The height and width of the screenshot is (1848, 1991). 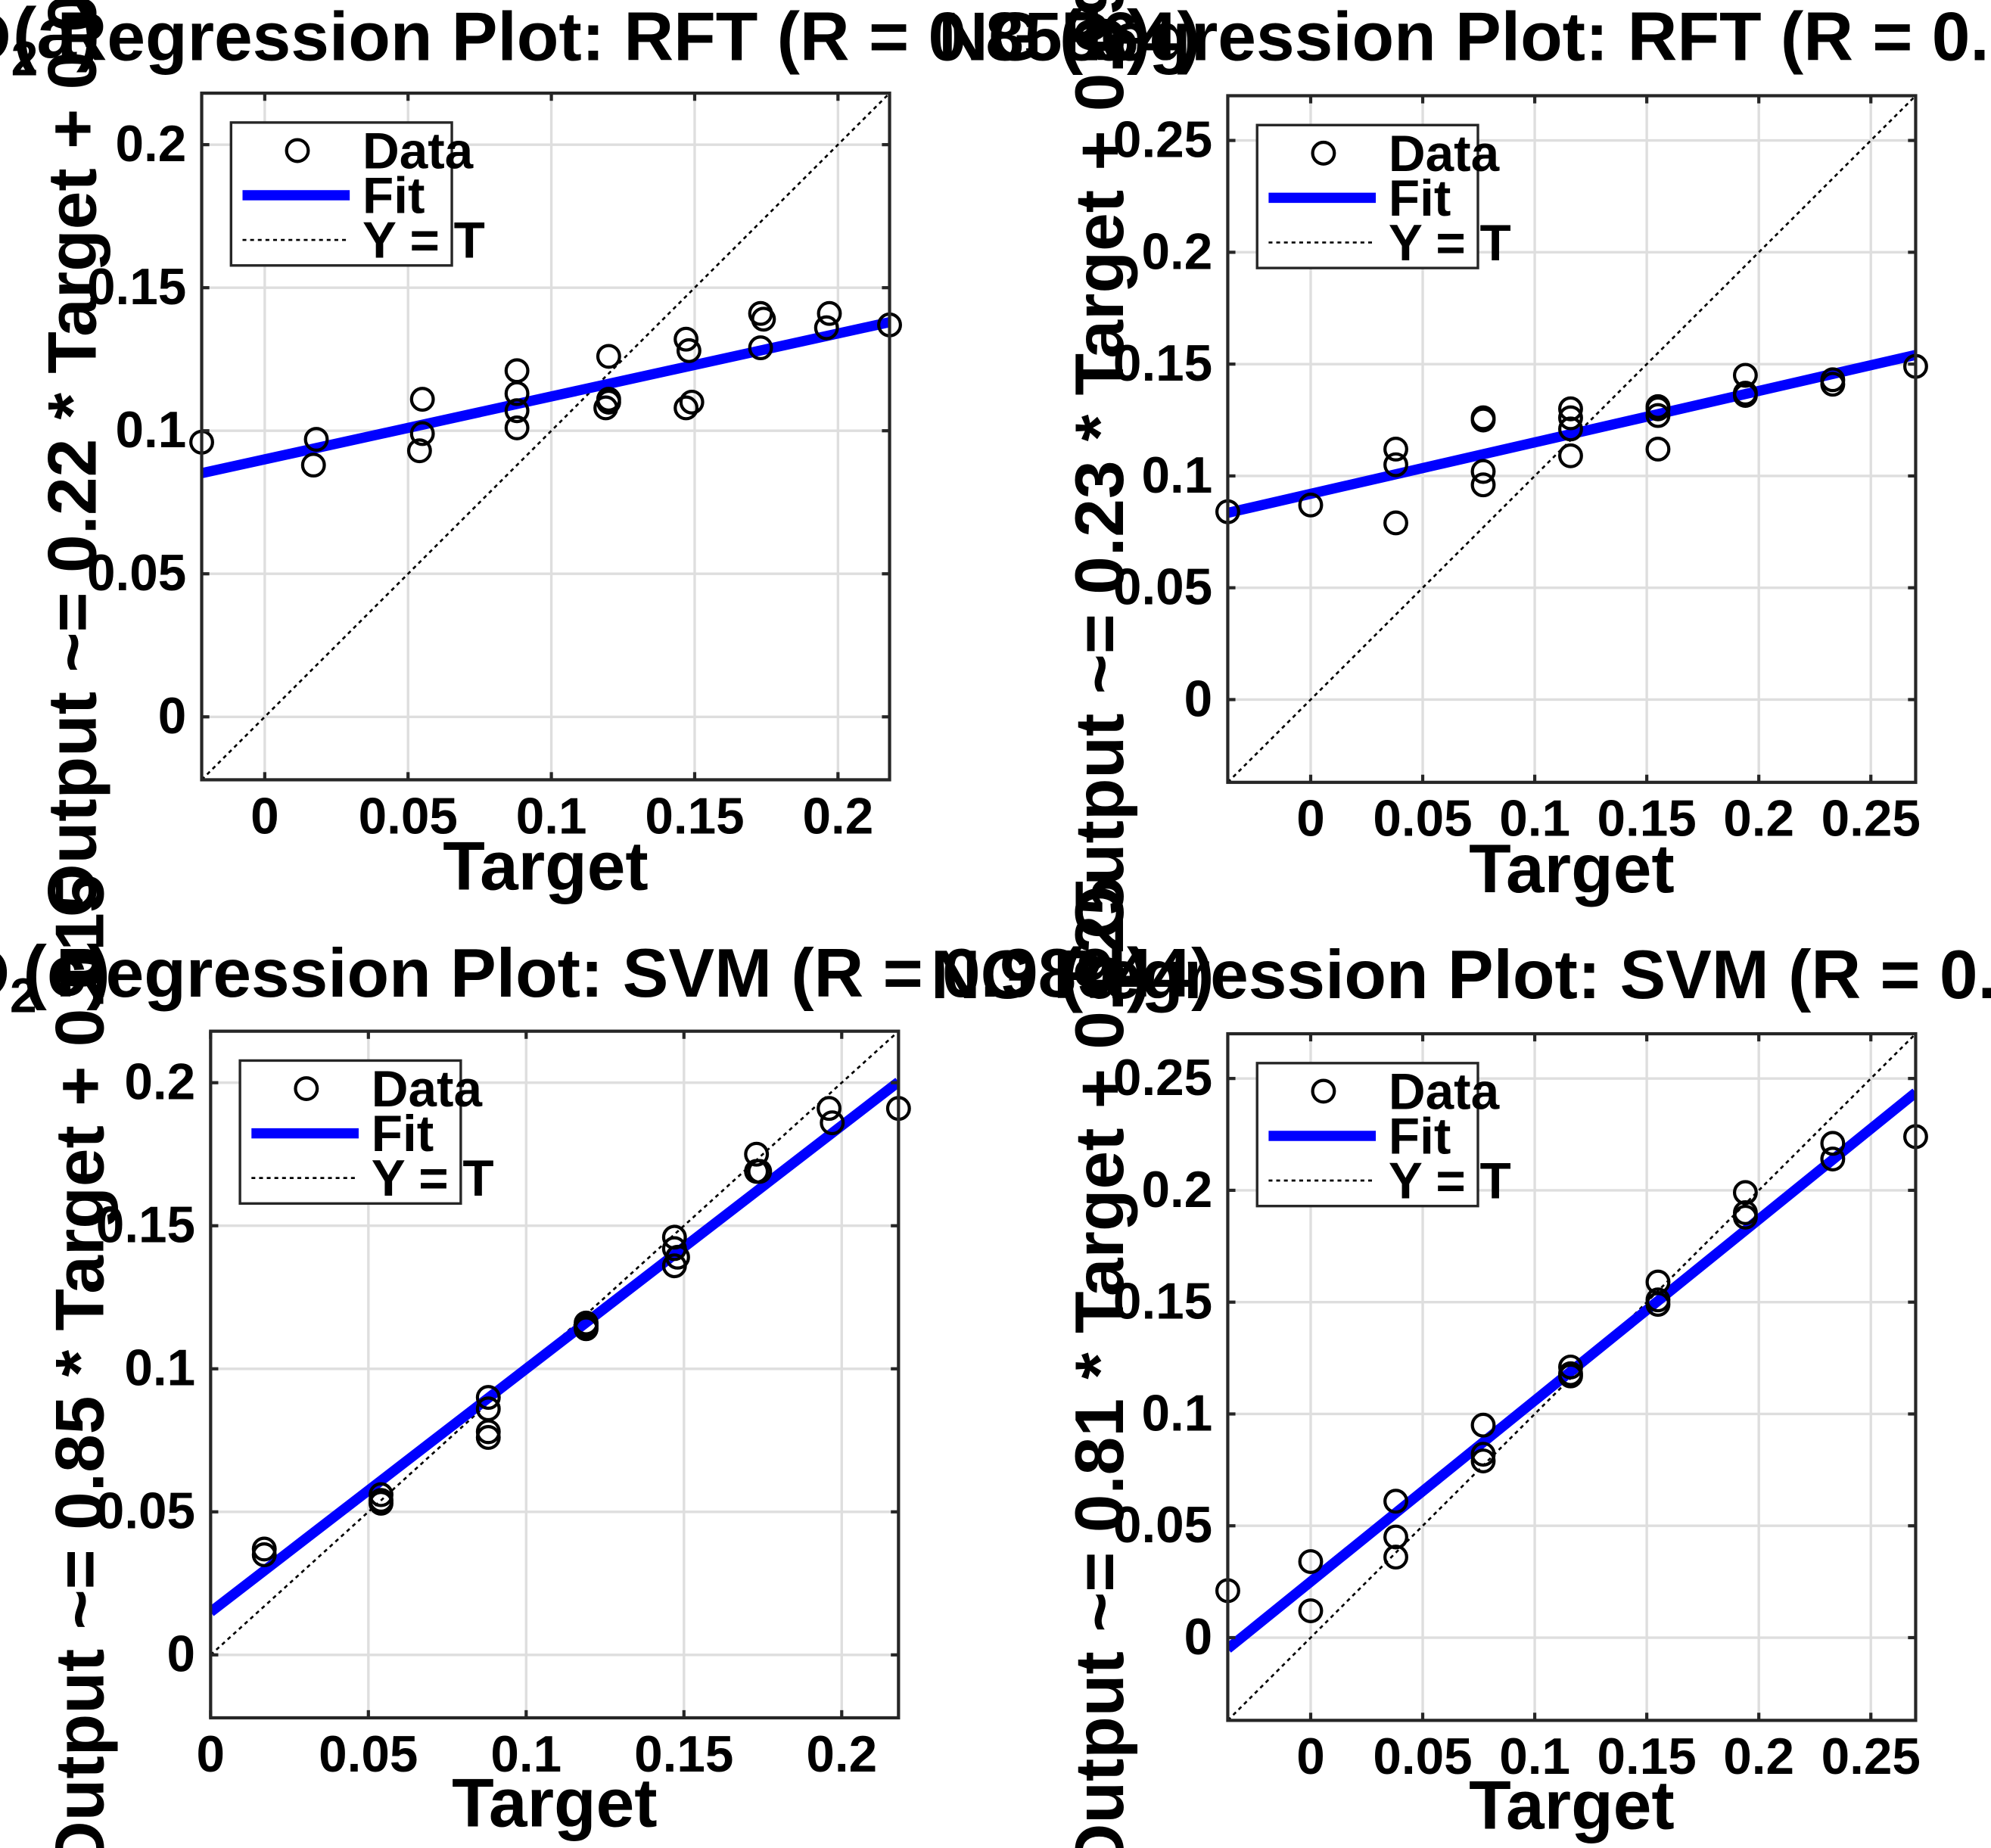 I want to click on chart-title: NG Regression Plot: RFT (R = 0.88193), so click(x=1464, y=38).